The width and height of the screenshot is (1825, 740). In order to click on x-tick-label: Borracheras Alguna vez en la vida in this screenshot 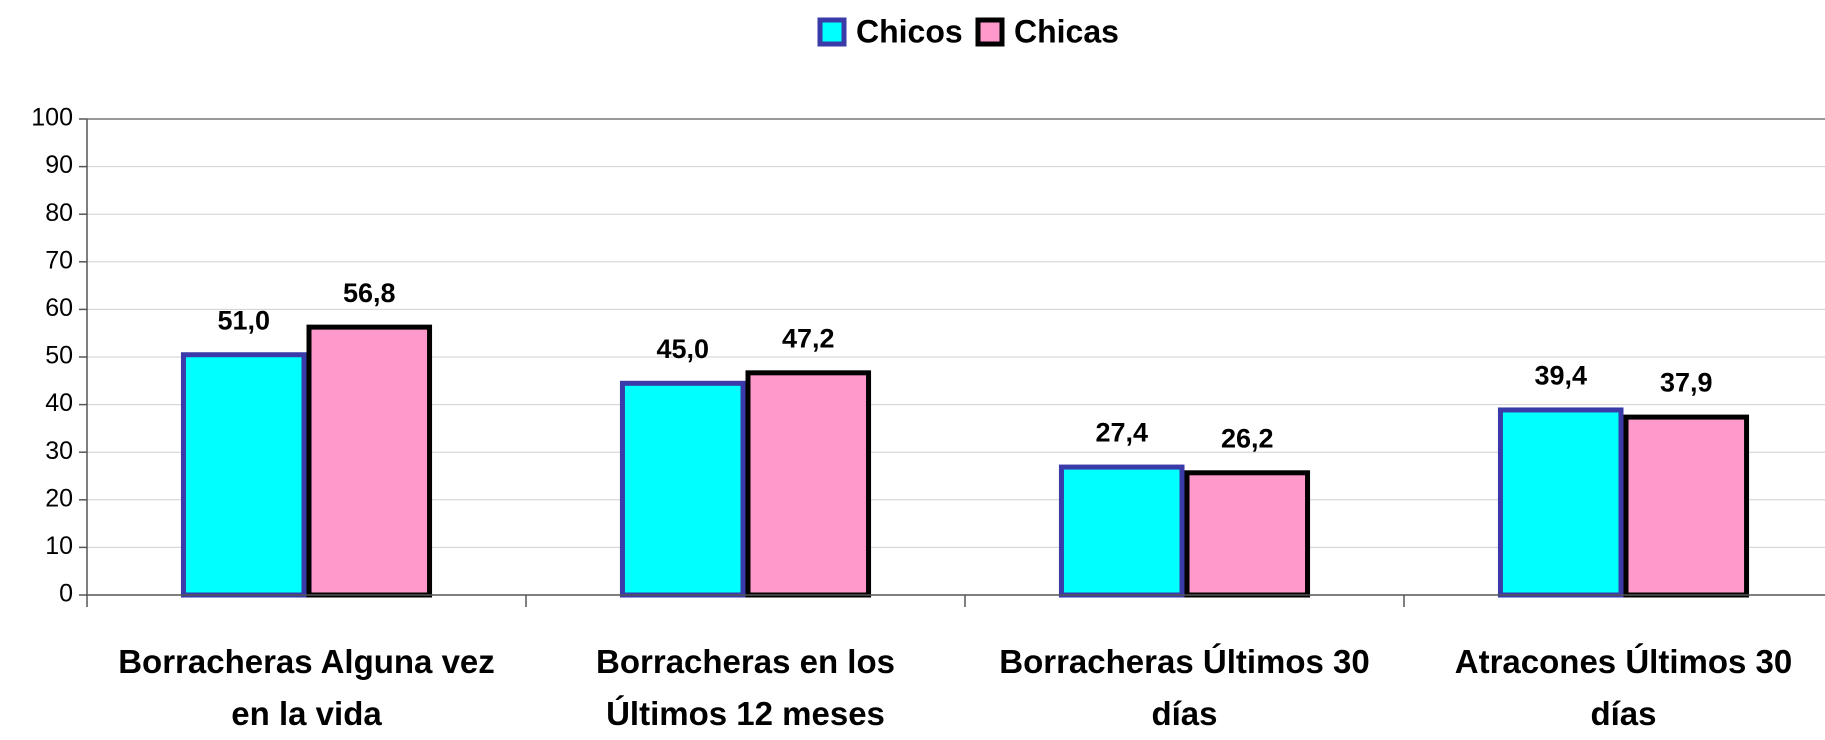, I will do `click(307, 688)`.